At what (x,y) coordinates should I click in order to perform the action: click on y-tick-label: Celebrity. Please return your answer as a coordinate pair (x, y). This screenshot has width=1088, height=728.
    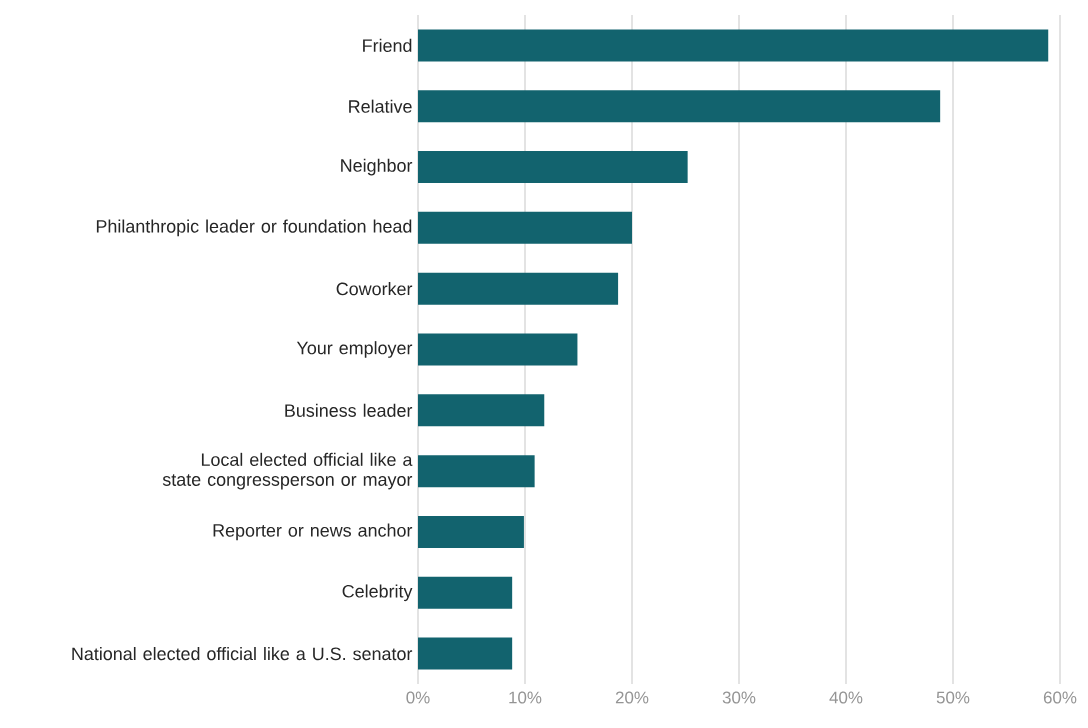
    Looking at the image, I should click on (377, 593).